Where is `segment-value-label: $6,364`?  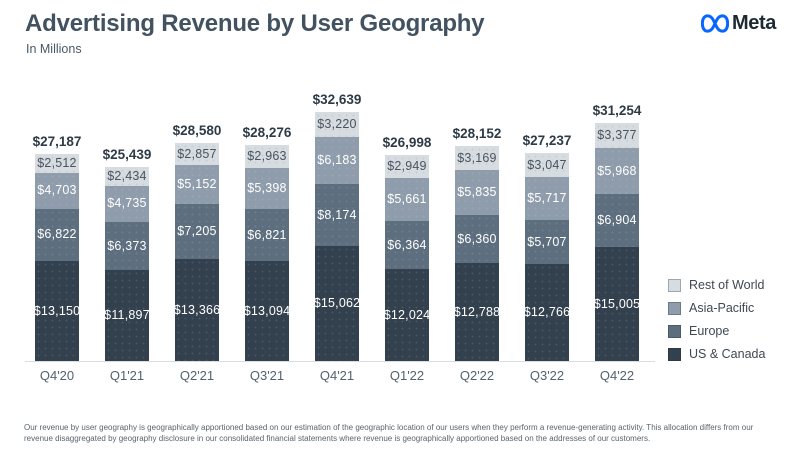
segment-value-label: $6,364 is located at coordinates (407, 244).